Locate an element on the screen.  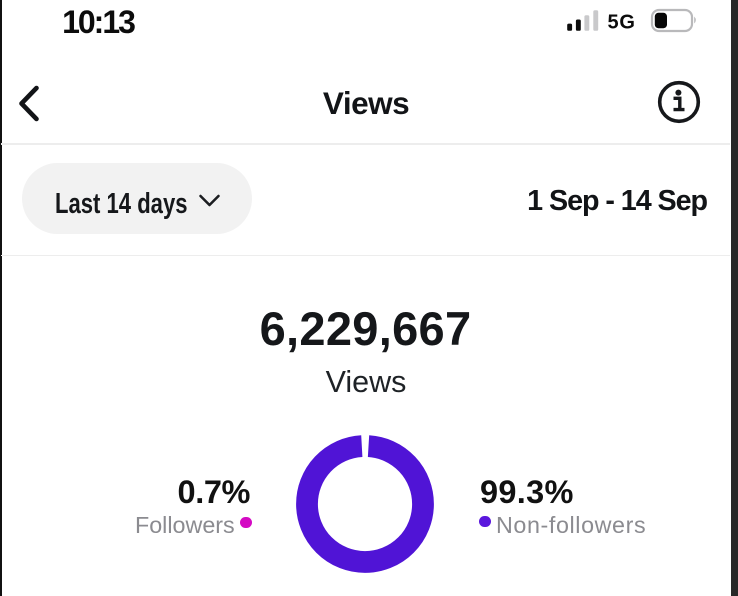
svg-text: 5G is located at coordinates (622, 23).